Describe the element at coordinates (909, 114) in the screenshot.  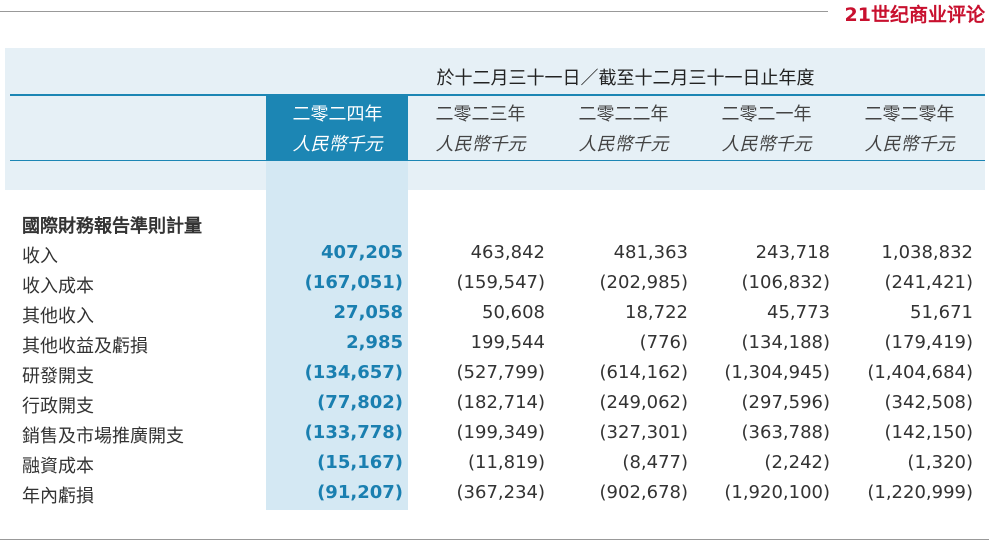
I see `column-year: 二零二零年` at that location.